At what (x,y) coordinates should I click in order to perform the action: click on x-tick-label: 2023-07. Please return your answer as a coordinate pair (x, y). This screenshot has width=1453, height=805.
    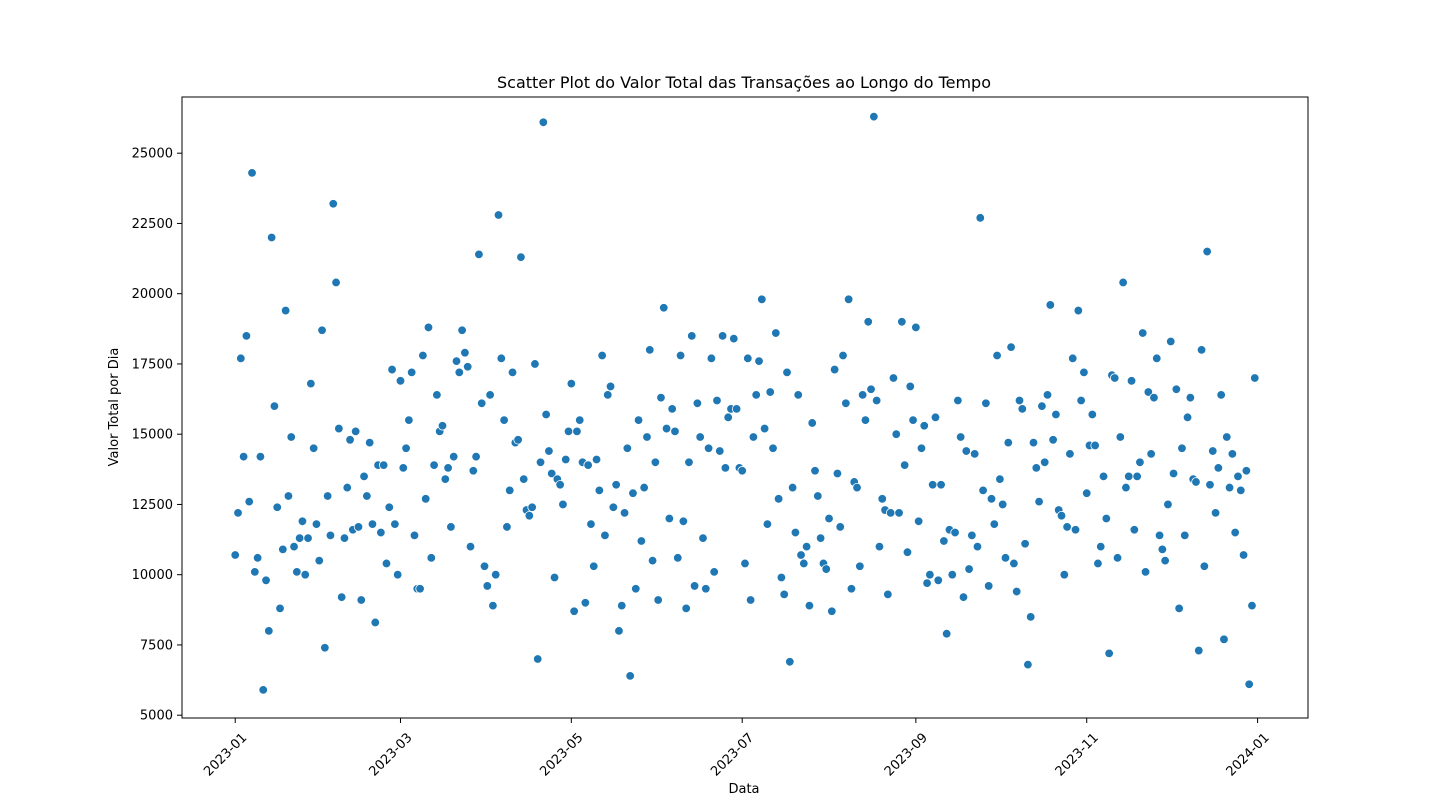
    Looking at the image, I should click on (732, 754).